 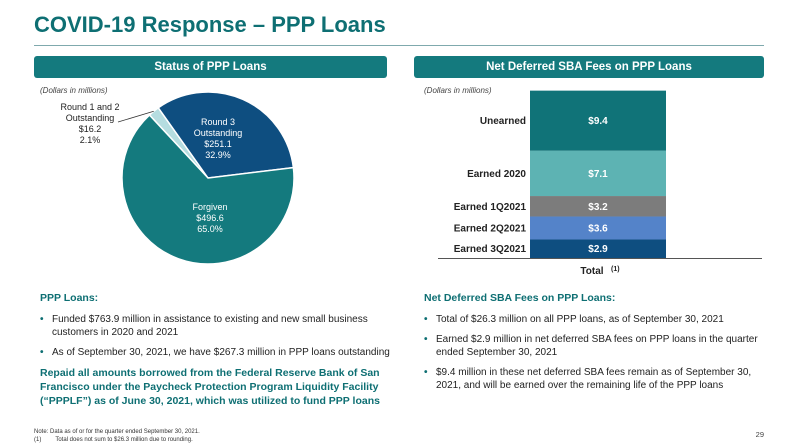 I want to click on stacked-bar-value-label: $9.4, so click(x=598, y=121).